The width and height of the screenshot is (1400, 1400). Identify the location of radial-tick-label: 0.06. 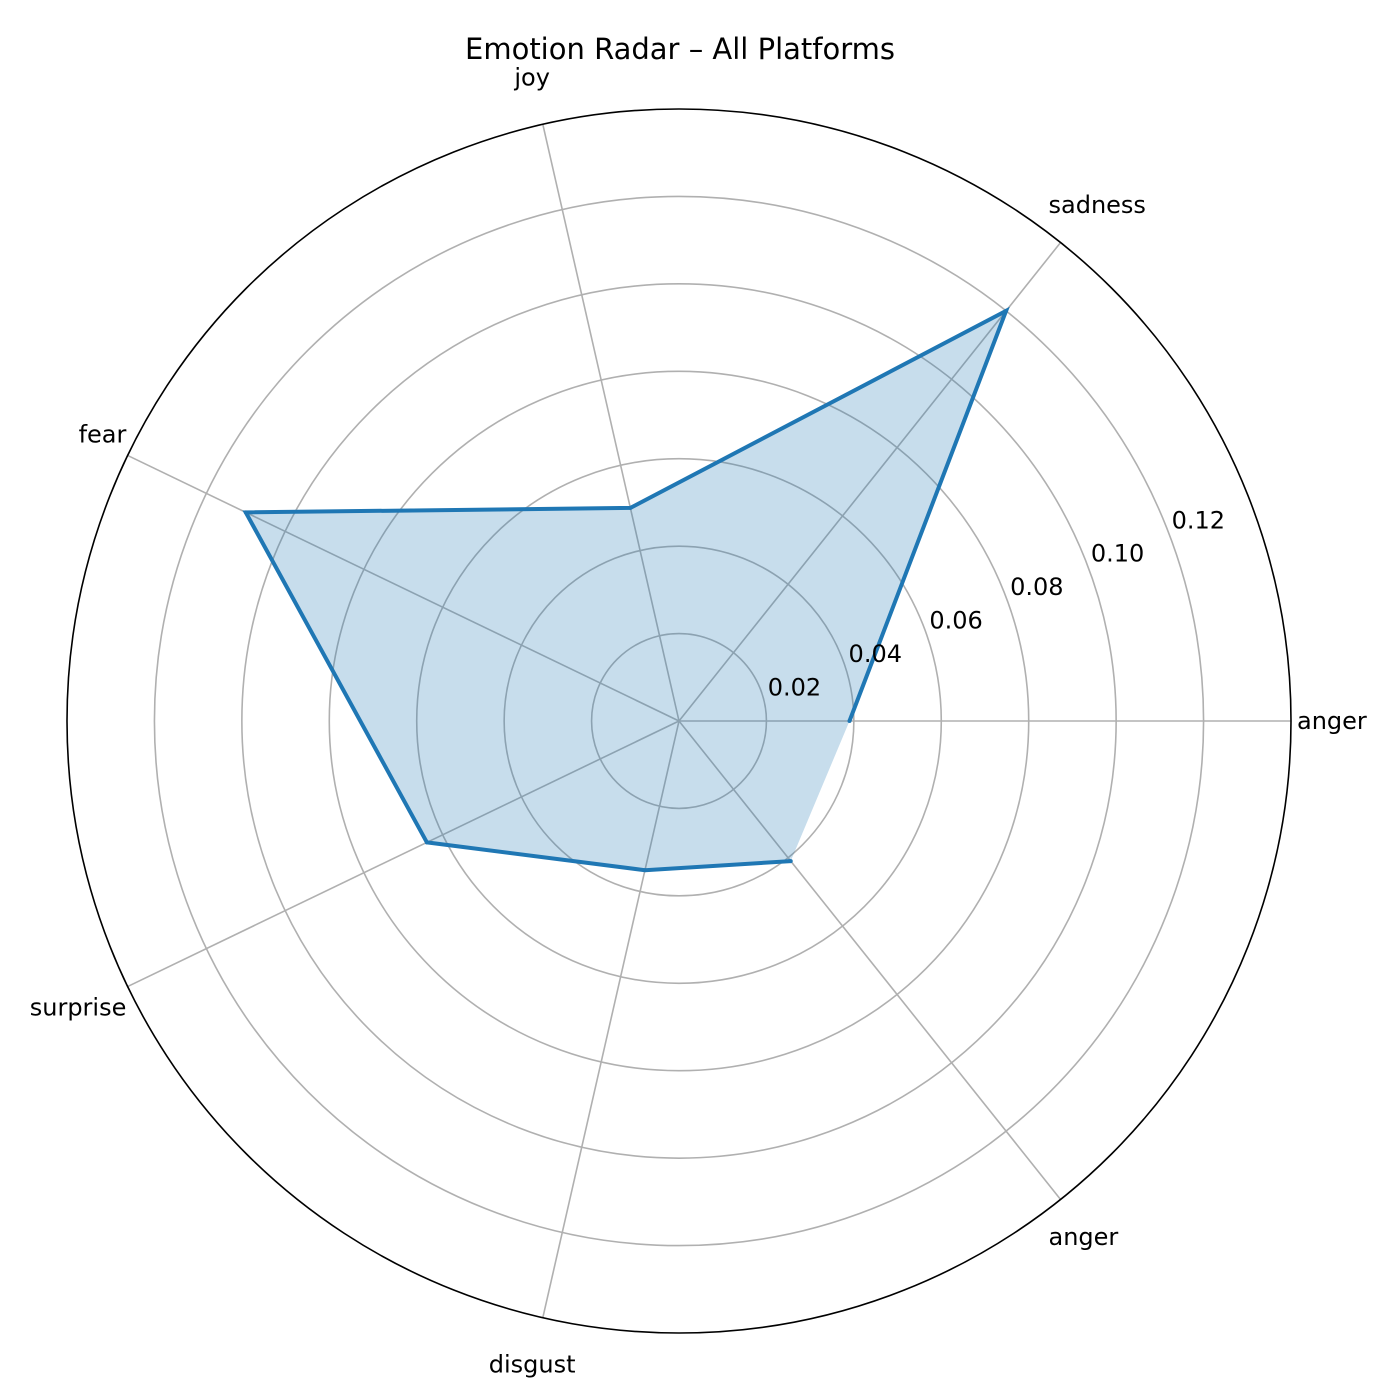
(955, 621).